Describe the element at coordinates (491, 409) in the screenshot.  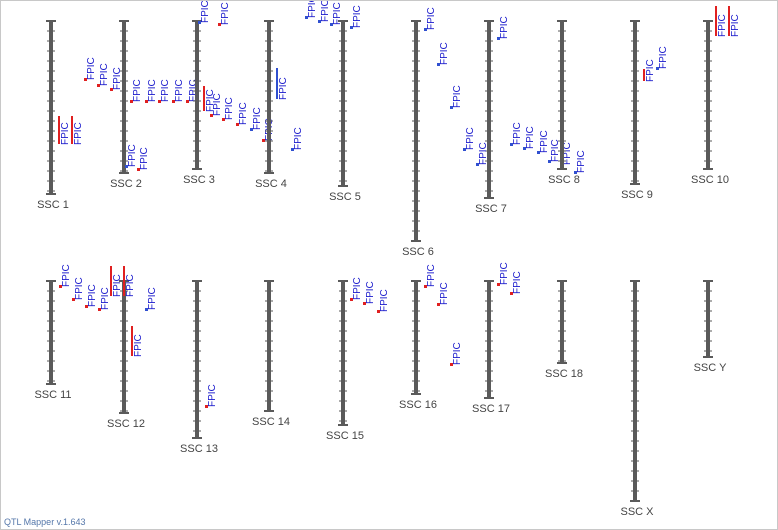
I see `chromosome-label: SSC 17` at that location.